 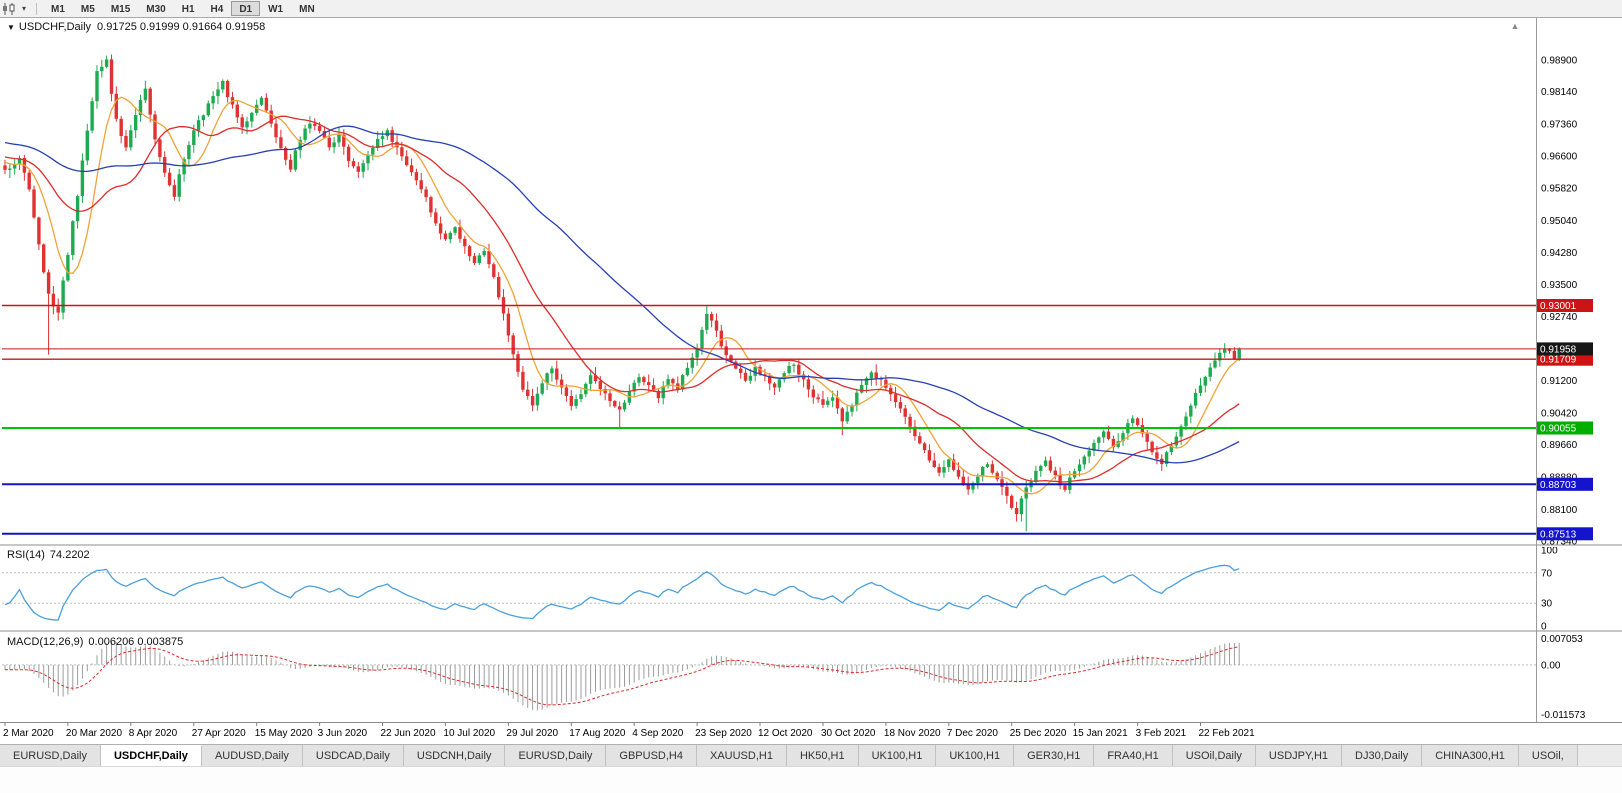 What do you see at coordinates (58, 9) in the screenshot?
I see `timeframe-button-m1: M1` at bounding box center [58, 9].